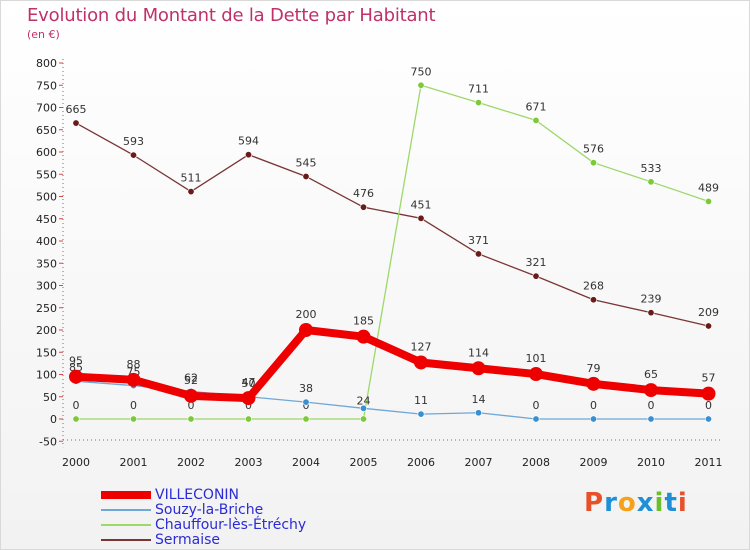 Image resolution: width=750 pixels, height=550 pixels. What do you see at coordinates (536, 262) in the screenshot?
I see `data-label: 321` at bounding box center [536, 262].